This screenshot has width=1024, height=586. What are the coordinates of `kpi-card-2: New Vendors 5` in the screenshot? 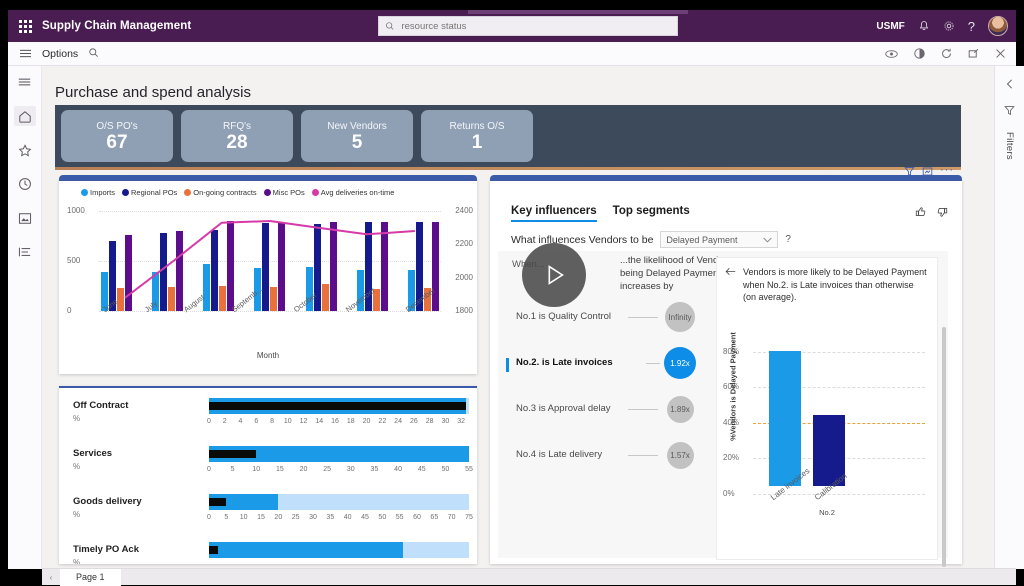 It's located at (357, 136).